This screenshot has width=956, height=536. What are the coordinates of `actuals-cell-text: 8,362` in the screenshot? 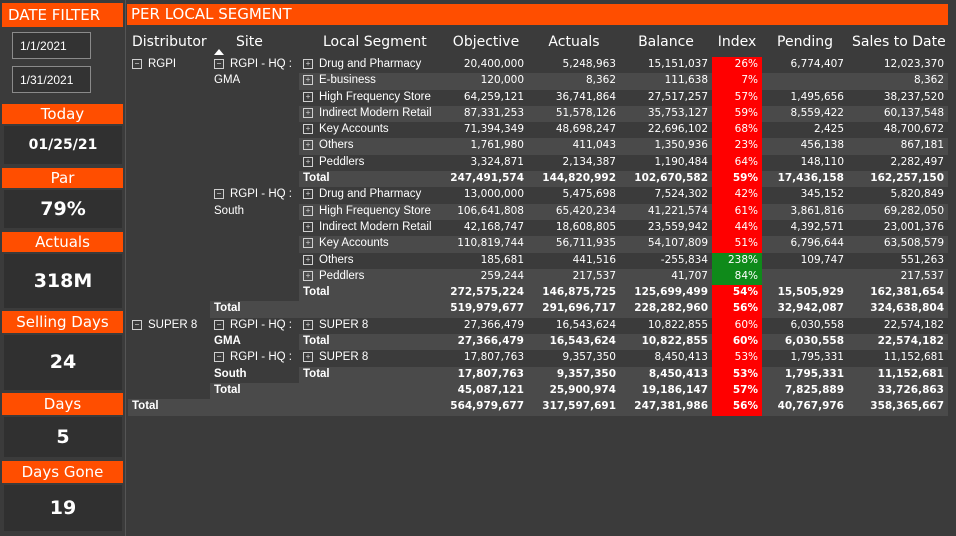 It's located at (600, 80).